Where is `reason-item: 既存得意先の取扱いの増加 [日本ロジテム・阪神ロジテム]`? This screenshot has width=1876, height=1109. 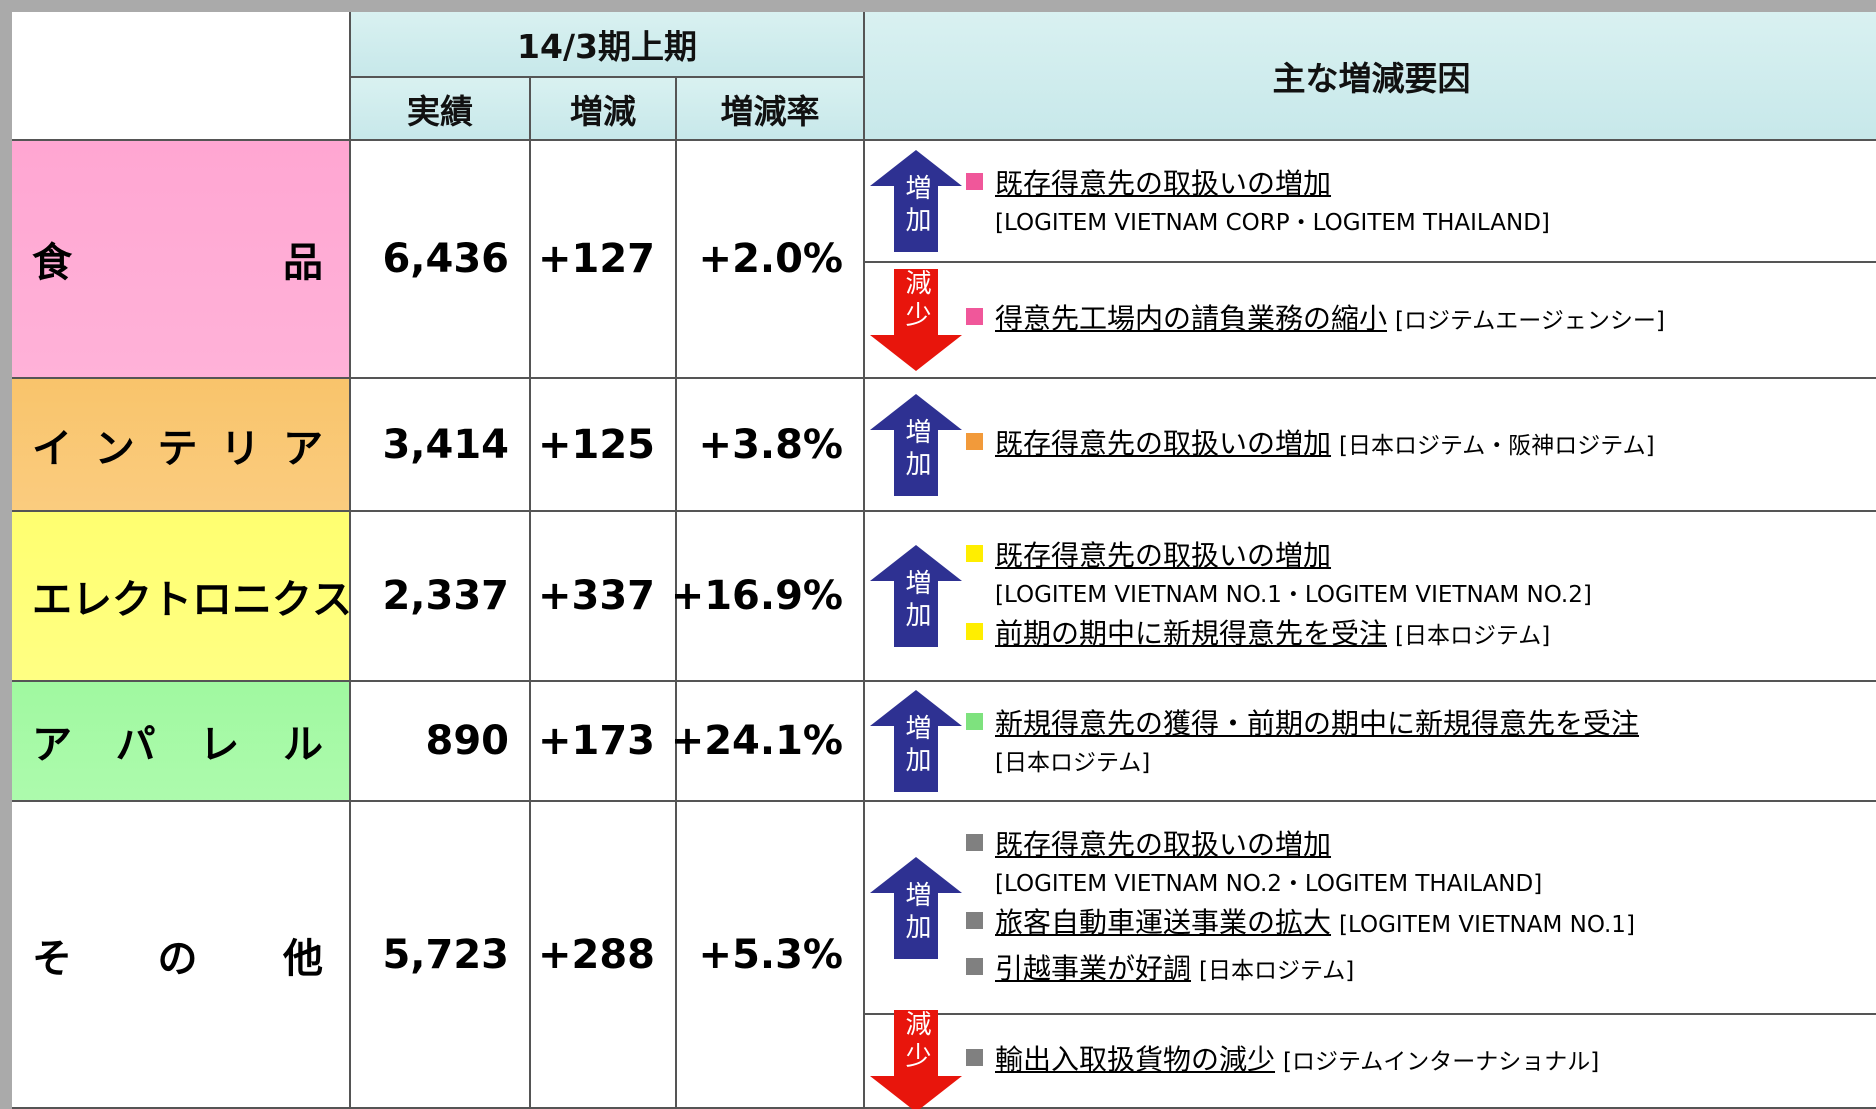 reason-item: 既存得意先の取扱いの増加 [日本ロジテム・阪神ロジテム] is located at coordinates (1310, 445).